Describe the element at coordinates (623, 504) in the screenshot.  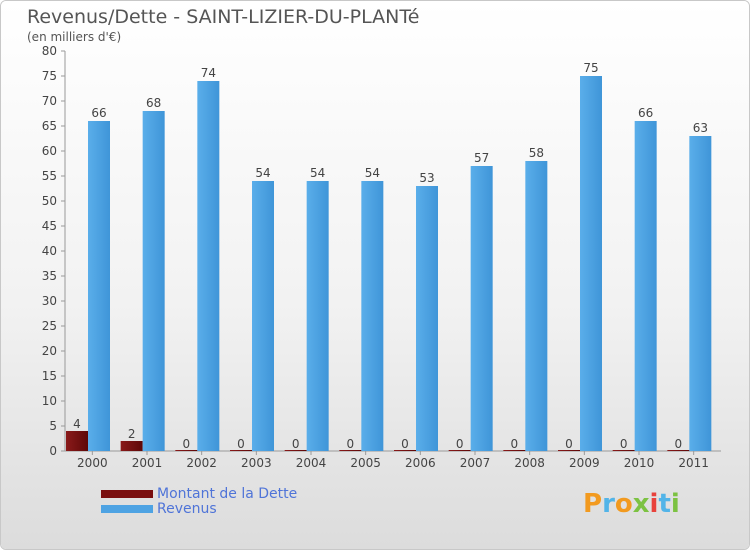
I see `logo-letter: o` at that location.